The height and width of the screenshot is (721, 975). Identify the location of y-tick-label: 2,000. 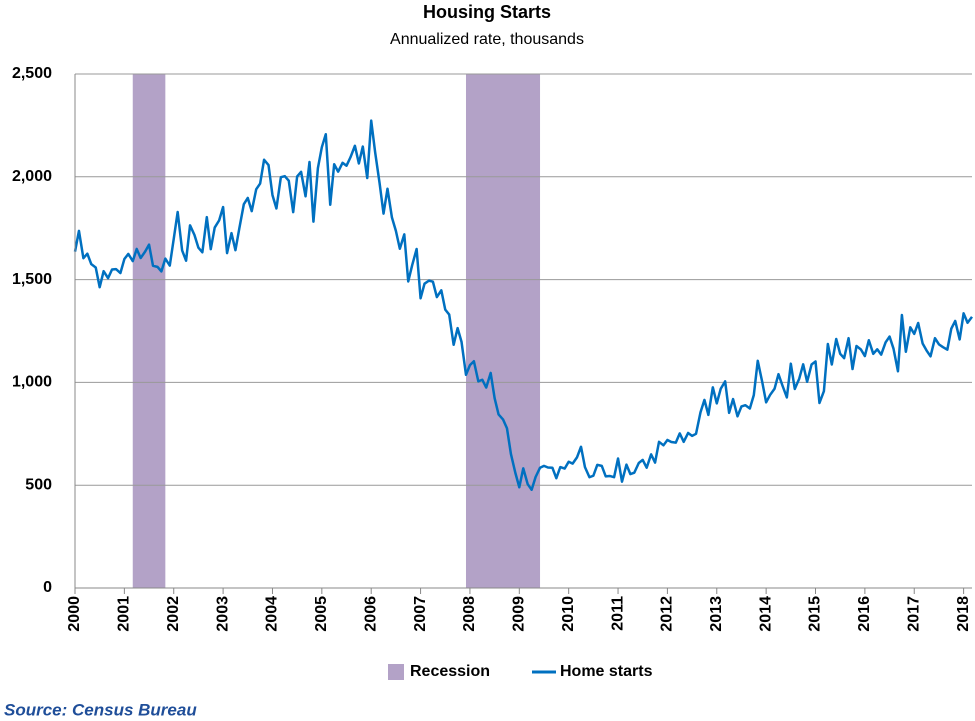
(32, 176).